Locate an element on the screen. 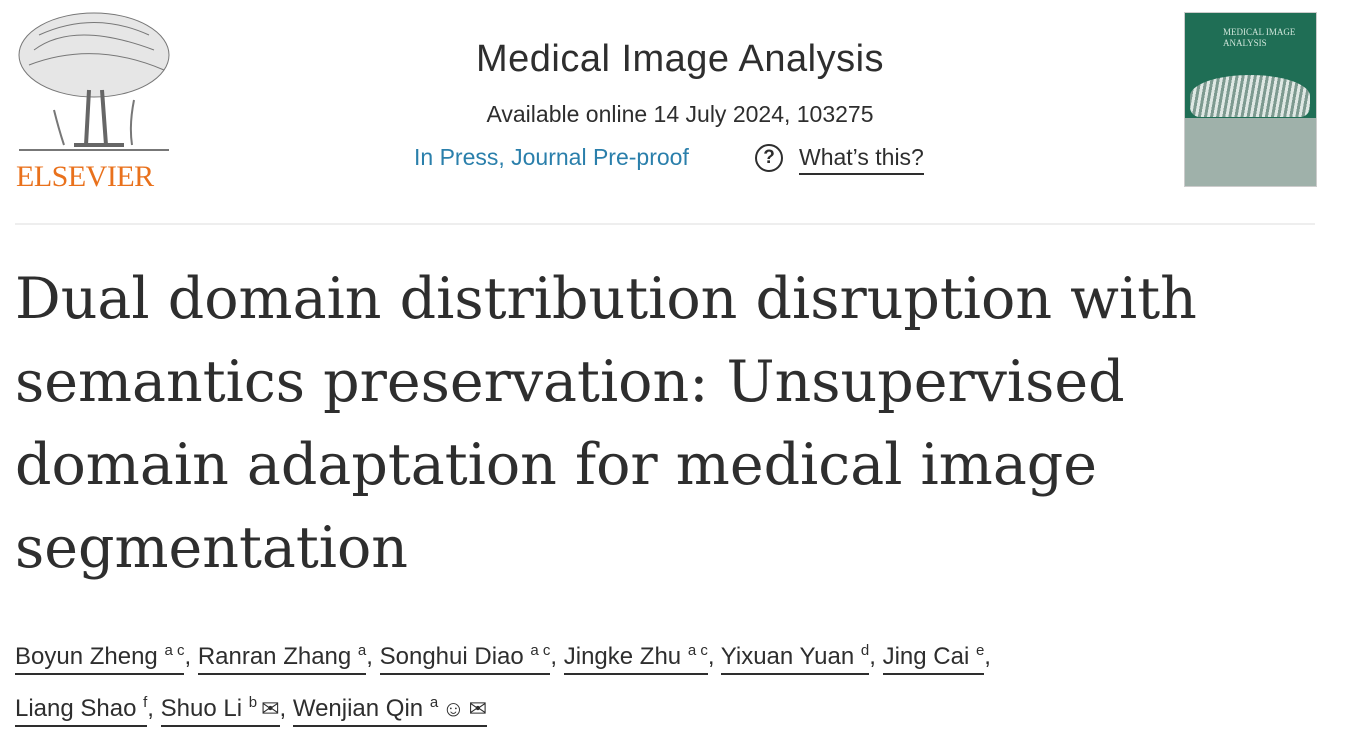 The image size is (1348, 732). author-affiliation: b is located at coordinates (253, 702).